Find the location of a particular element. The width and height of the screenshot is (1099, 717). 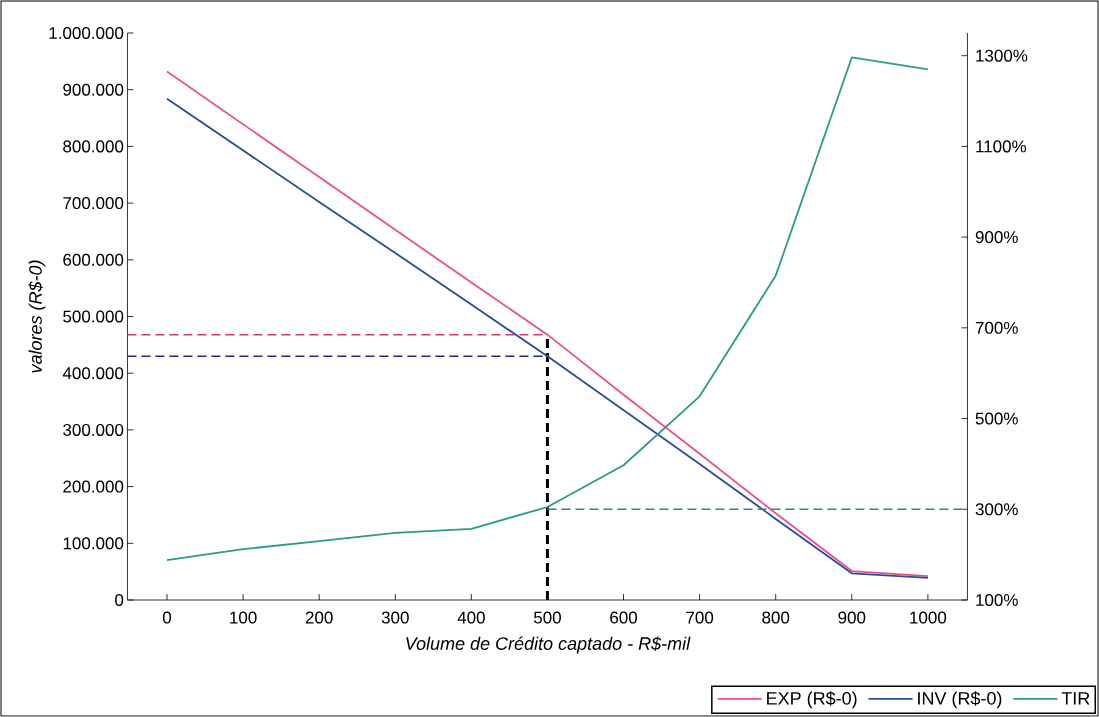

y2-tick-label: 1100% is located at coordinates (1001, 146).